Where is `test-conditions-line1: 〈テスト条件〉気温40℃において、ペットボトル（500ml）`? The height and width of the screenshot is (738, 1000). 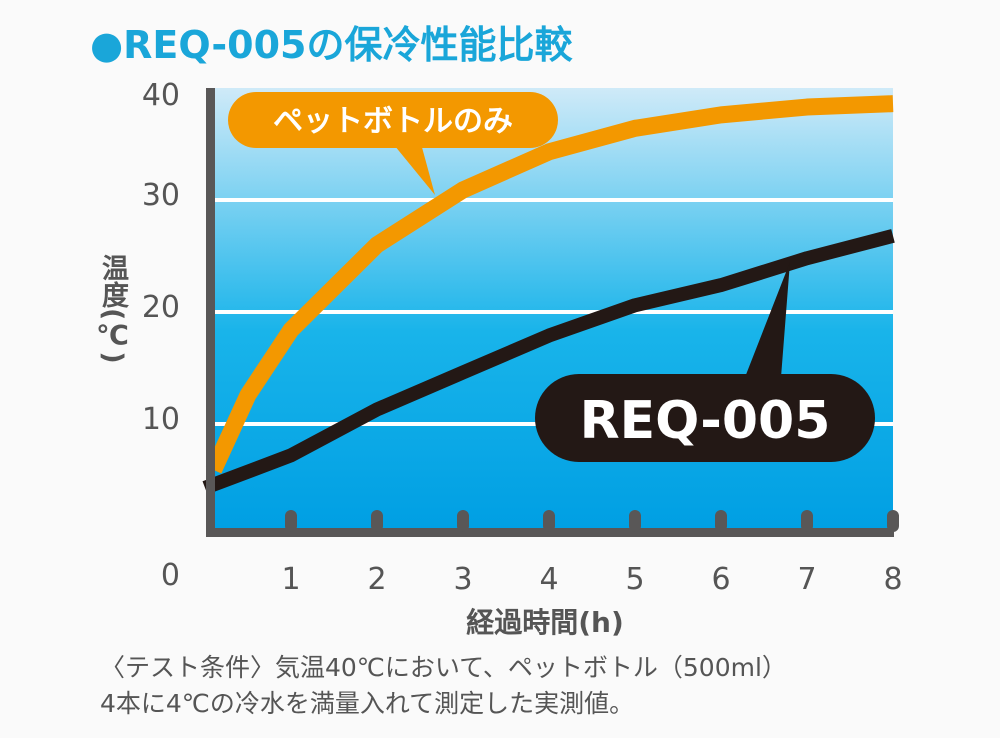 test-conditions-line1: 〈テスト条件〉気温40℃において、ペットボトル（500ml） is located at coordinates (443, 667).